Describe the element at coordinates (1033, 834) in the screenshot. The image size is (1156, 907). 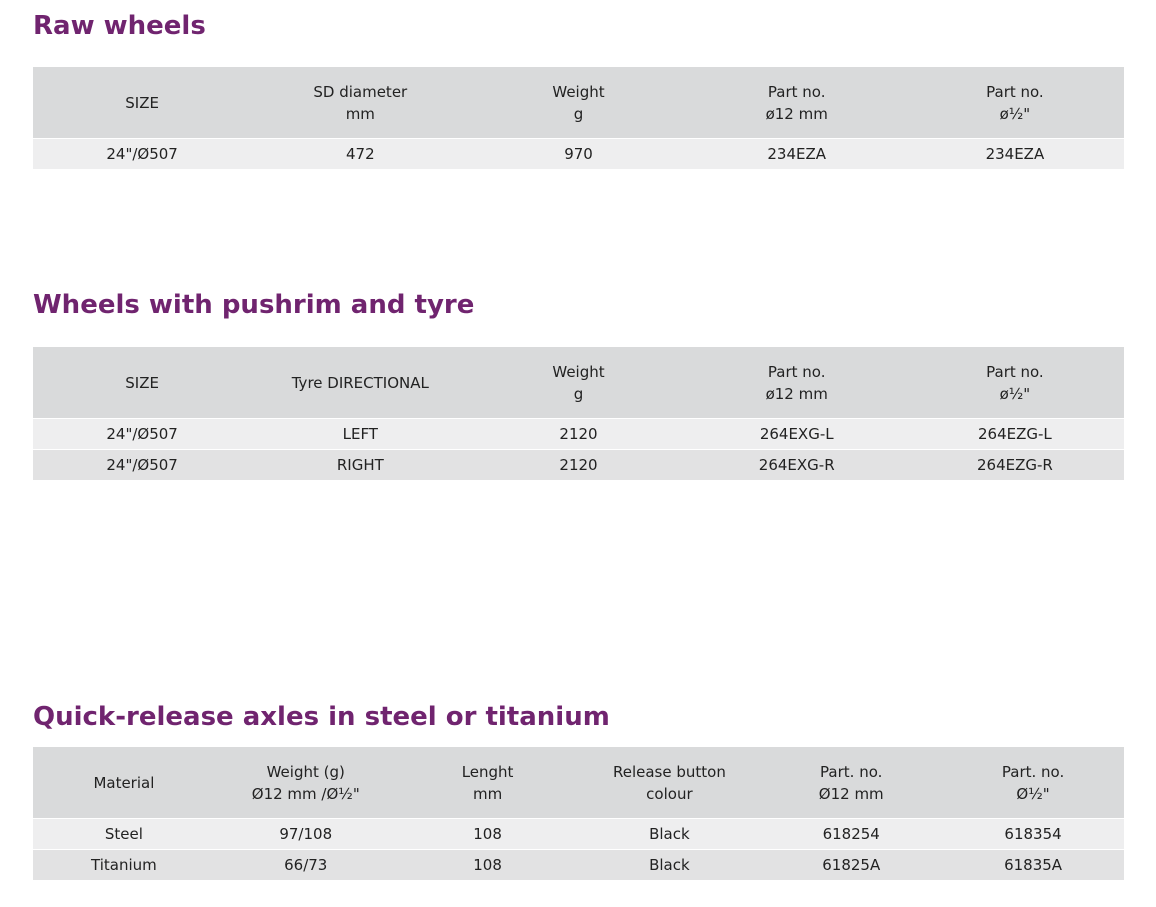
I see `table-cell: 618354` at that location.